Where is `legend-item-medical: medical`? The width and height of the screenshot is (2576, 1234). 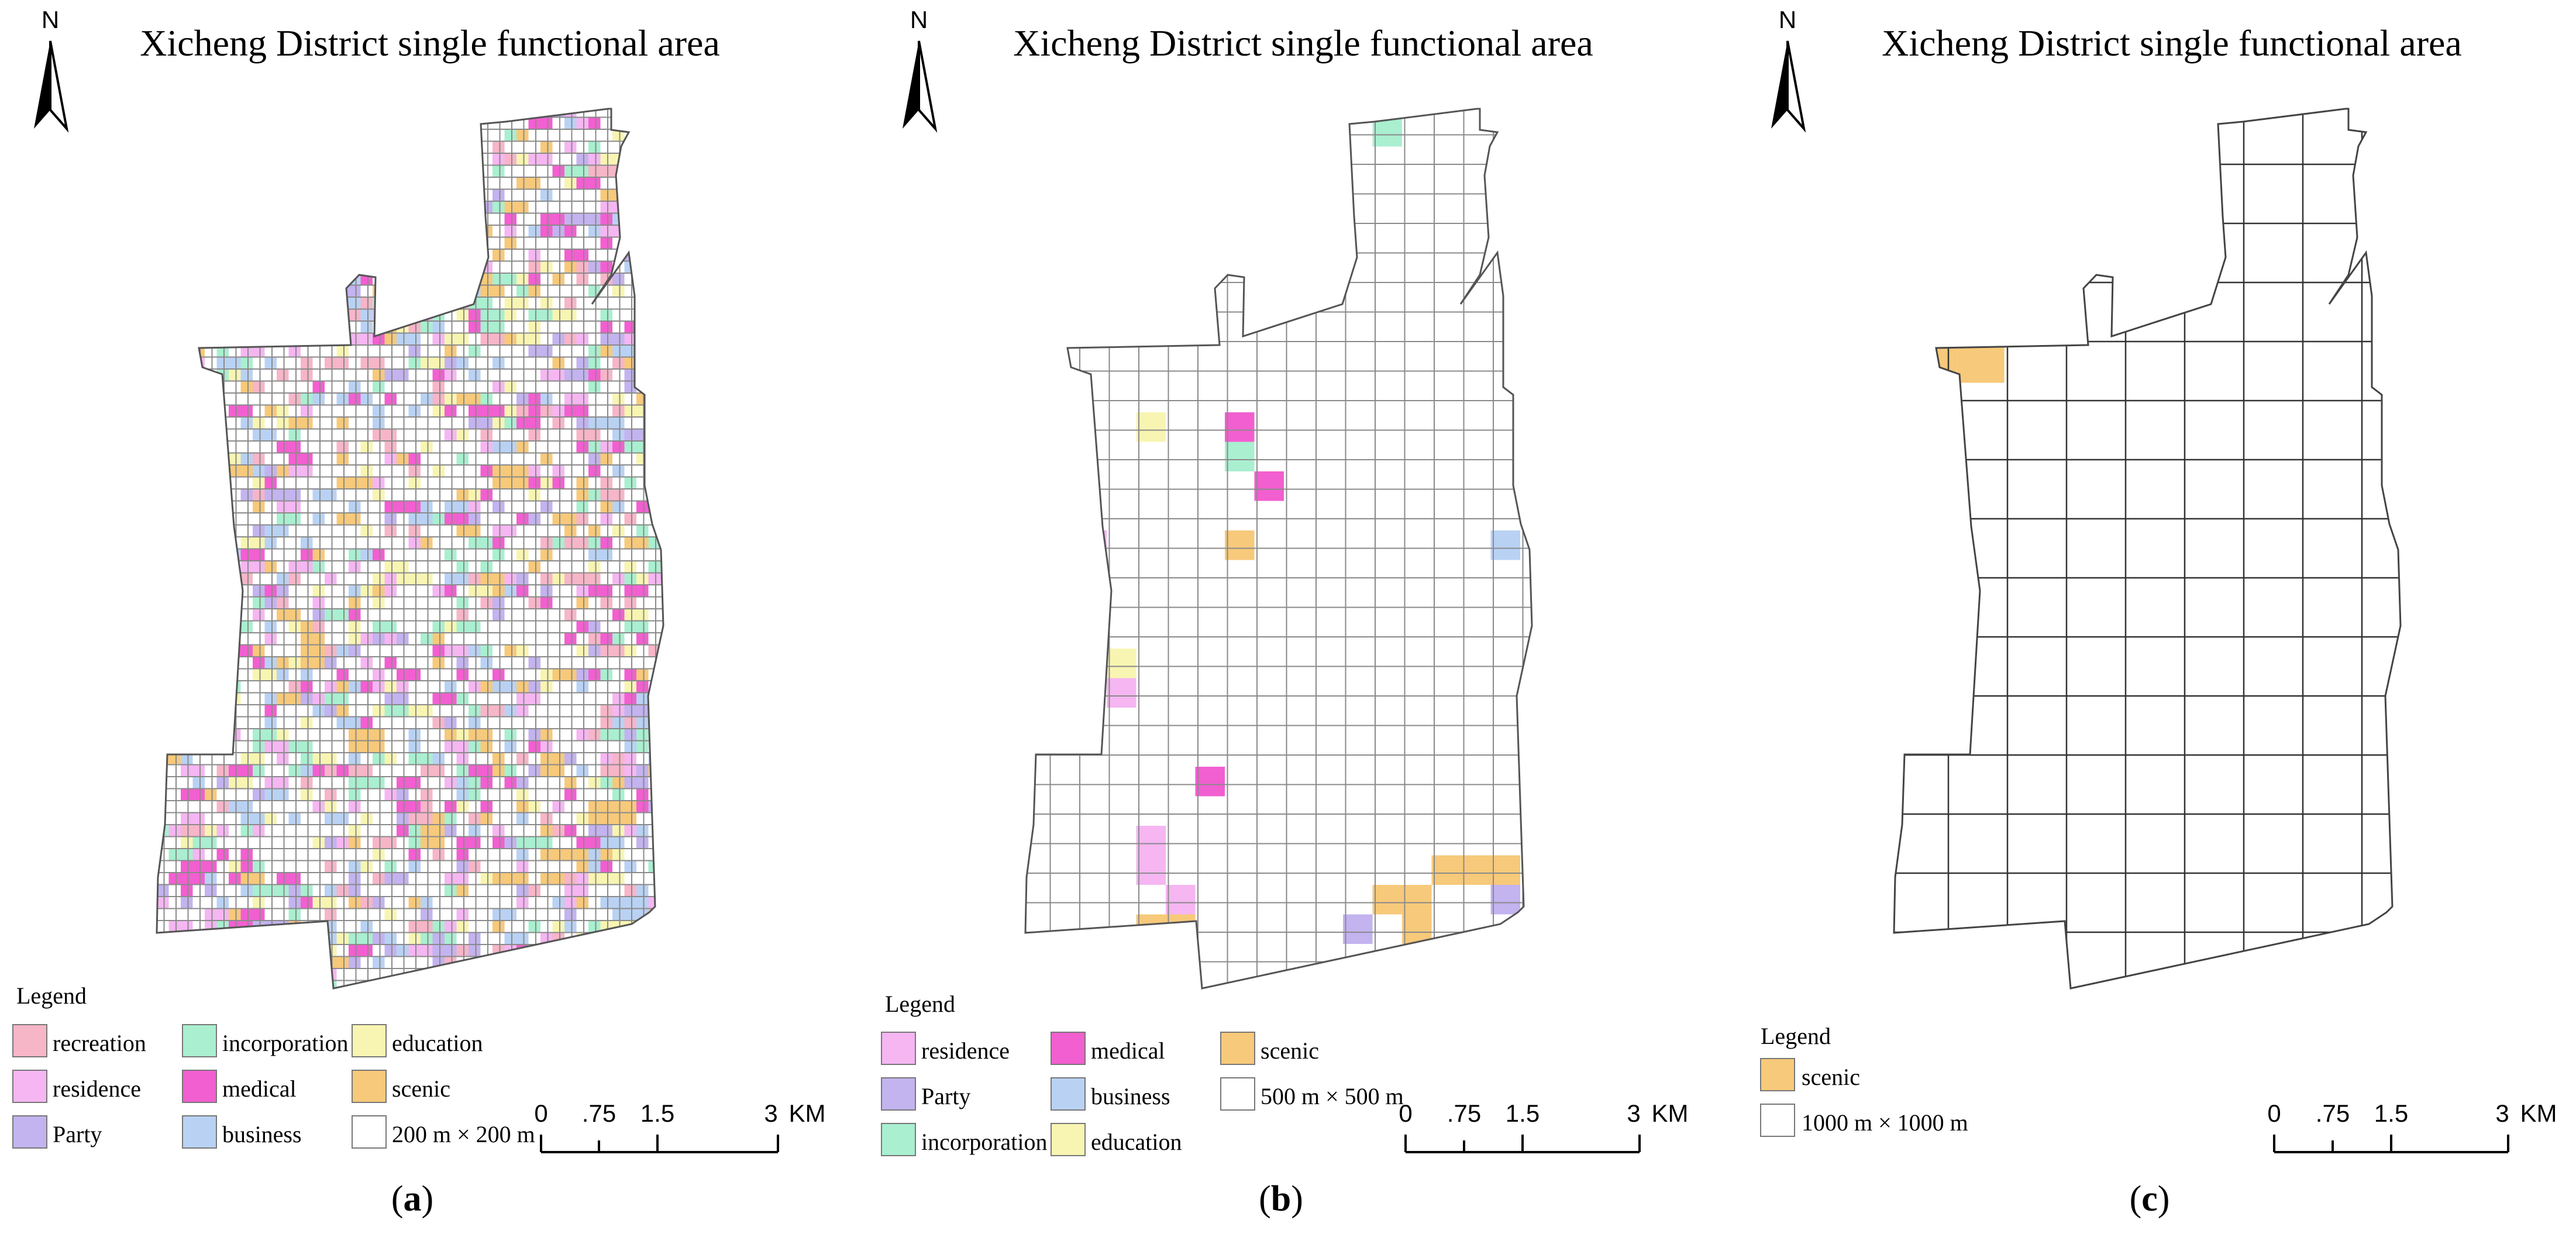
legend-item-medical: medical is located at coordinates (239, 1087).